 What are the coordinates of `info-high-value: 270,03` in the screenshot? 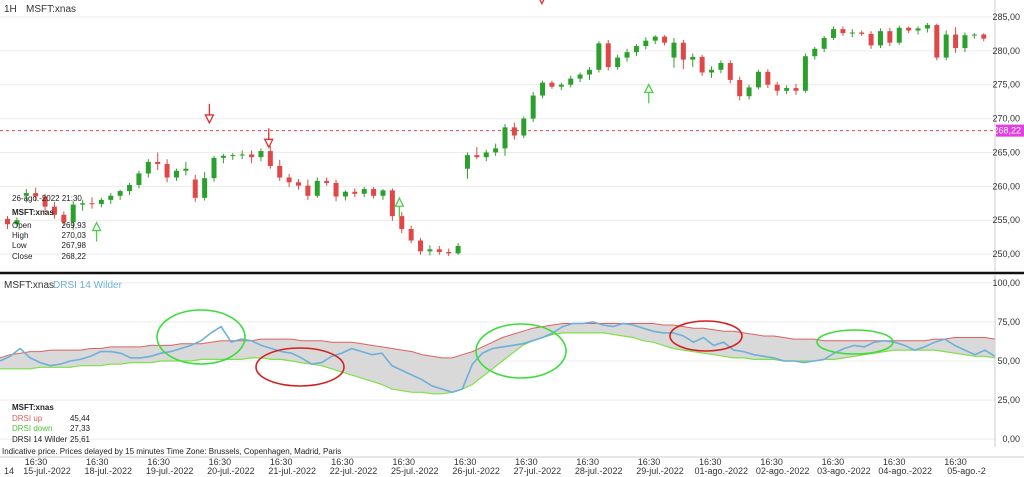 It's located at (74, 235).